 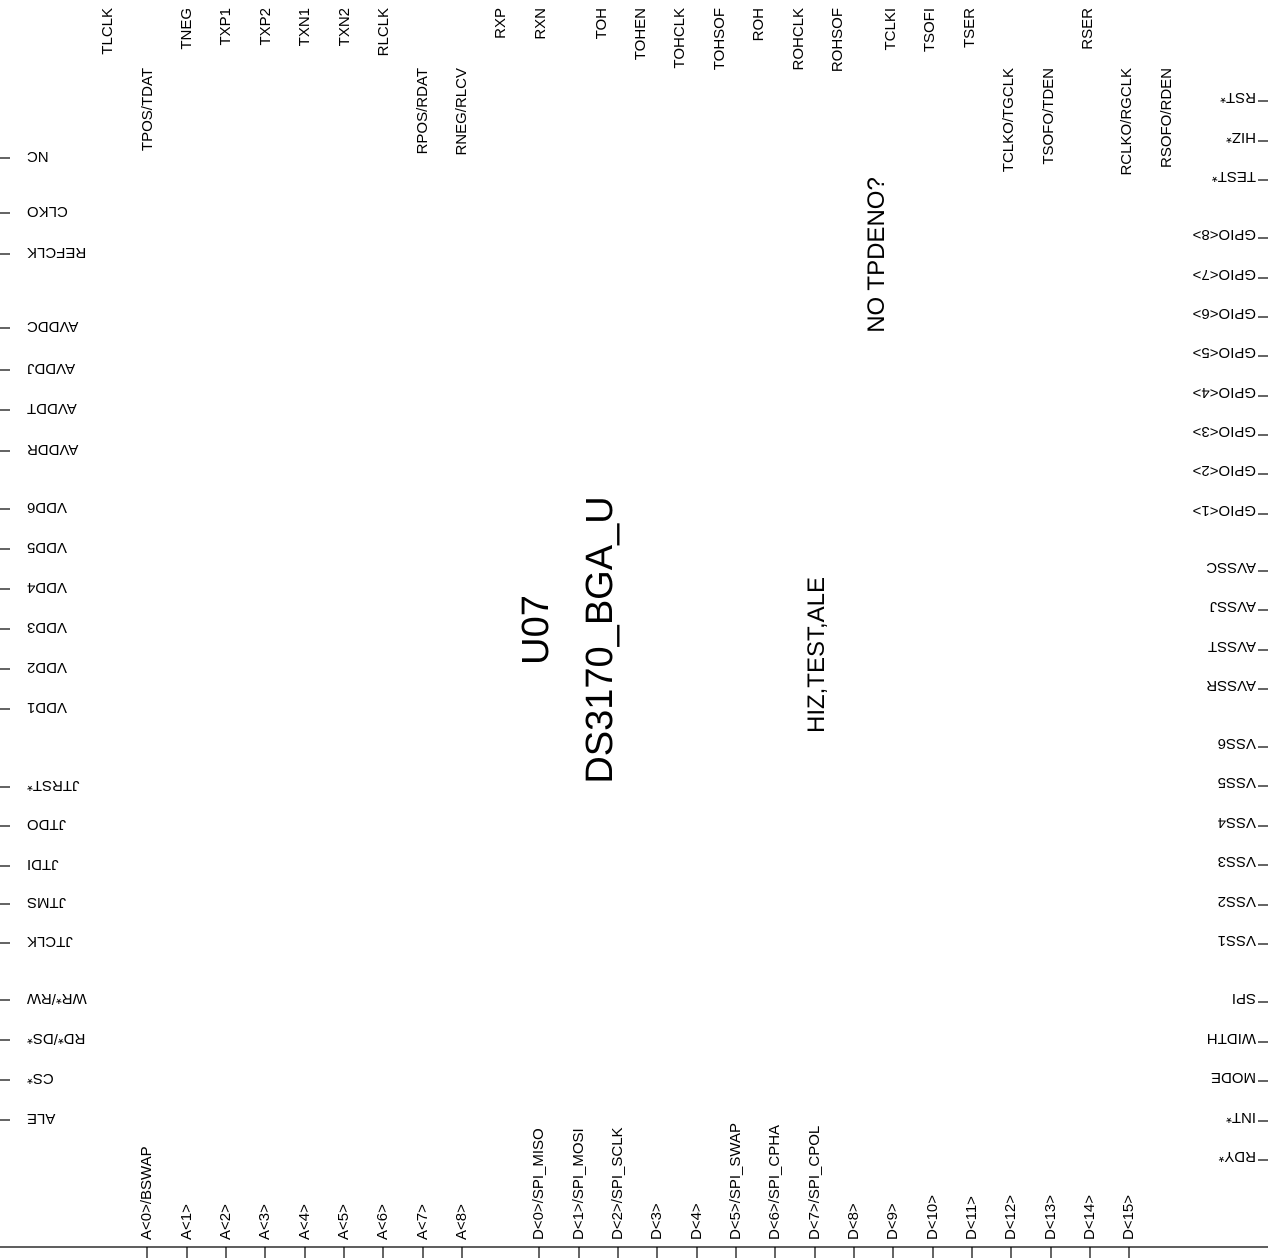 What do you see at coordinates (41, 1118) in the screenshot?
I see `pin-left-ale: ALE` at bounding box center [41, 1118].